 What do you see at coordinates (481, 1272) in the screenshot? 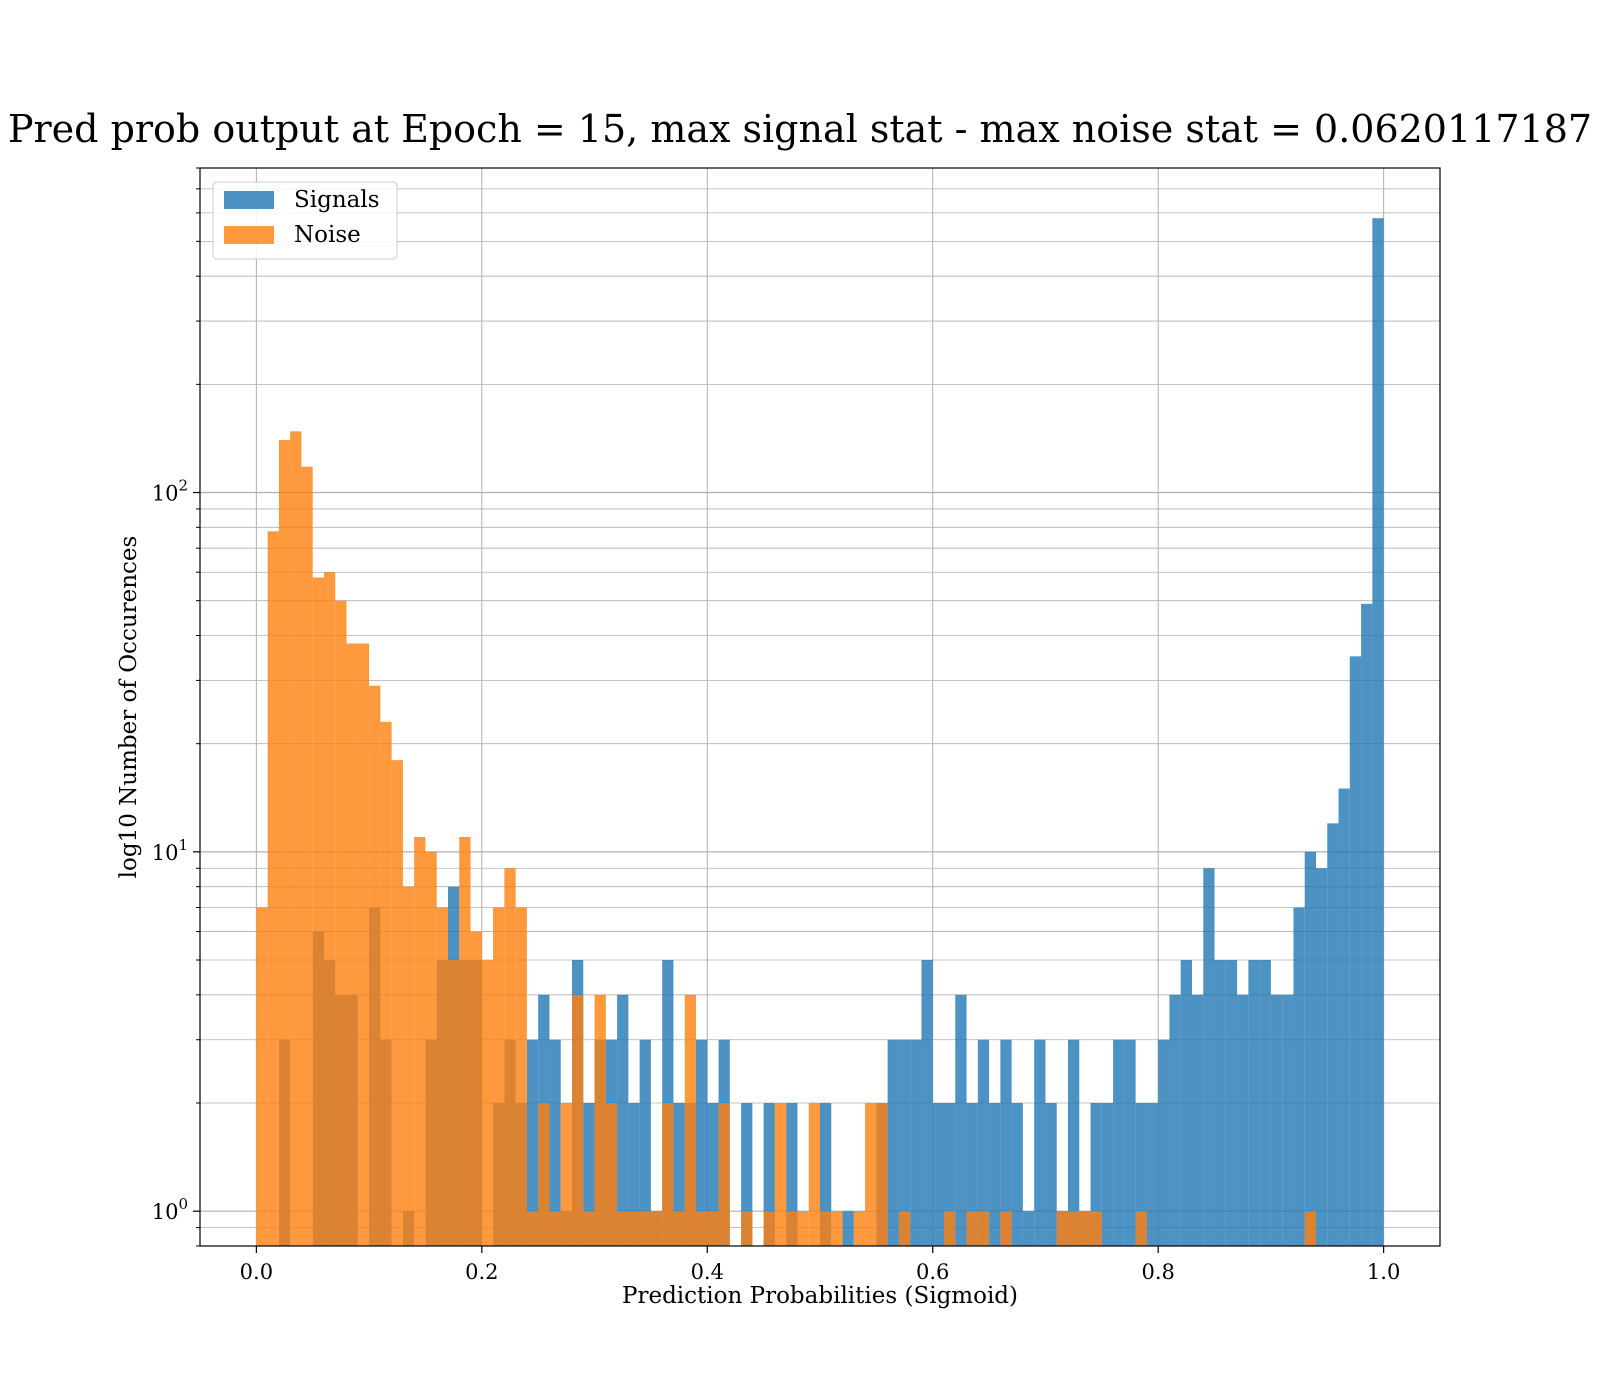
I see `x-tick-label: 0.2` at bounding box center [481, 1272].